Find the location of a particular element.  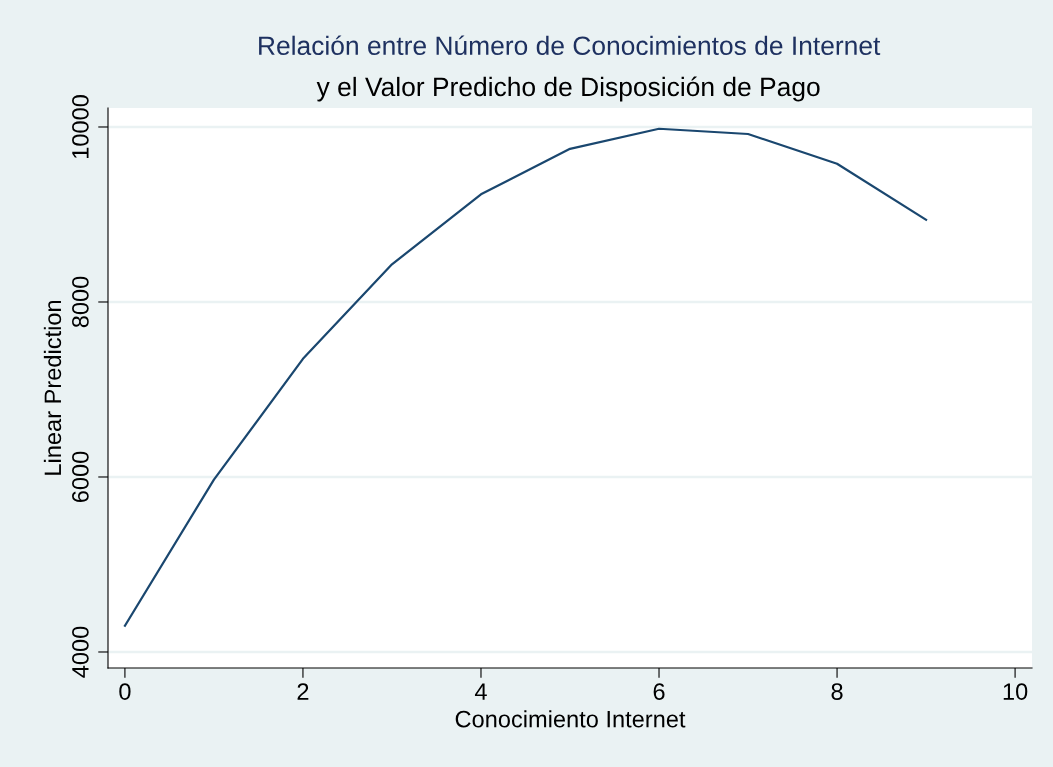

y-tick-label: 6000 is located at coordinates (80, 477).